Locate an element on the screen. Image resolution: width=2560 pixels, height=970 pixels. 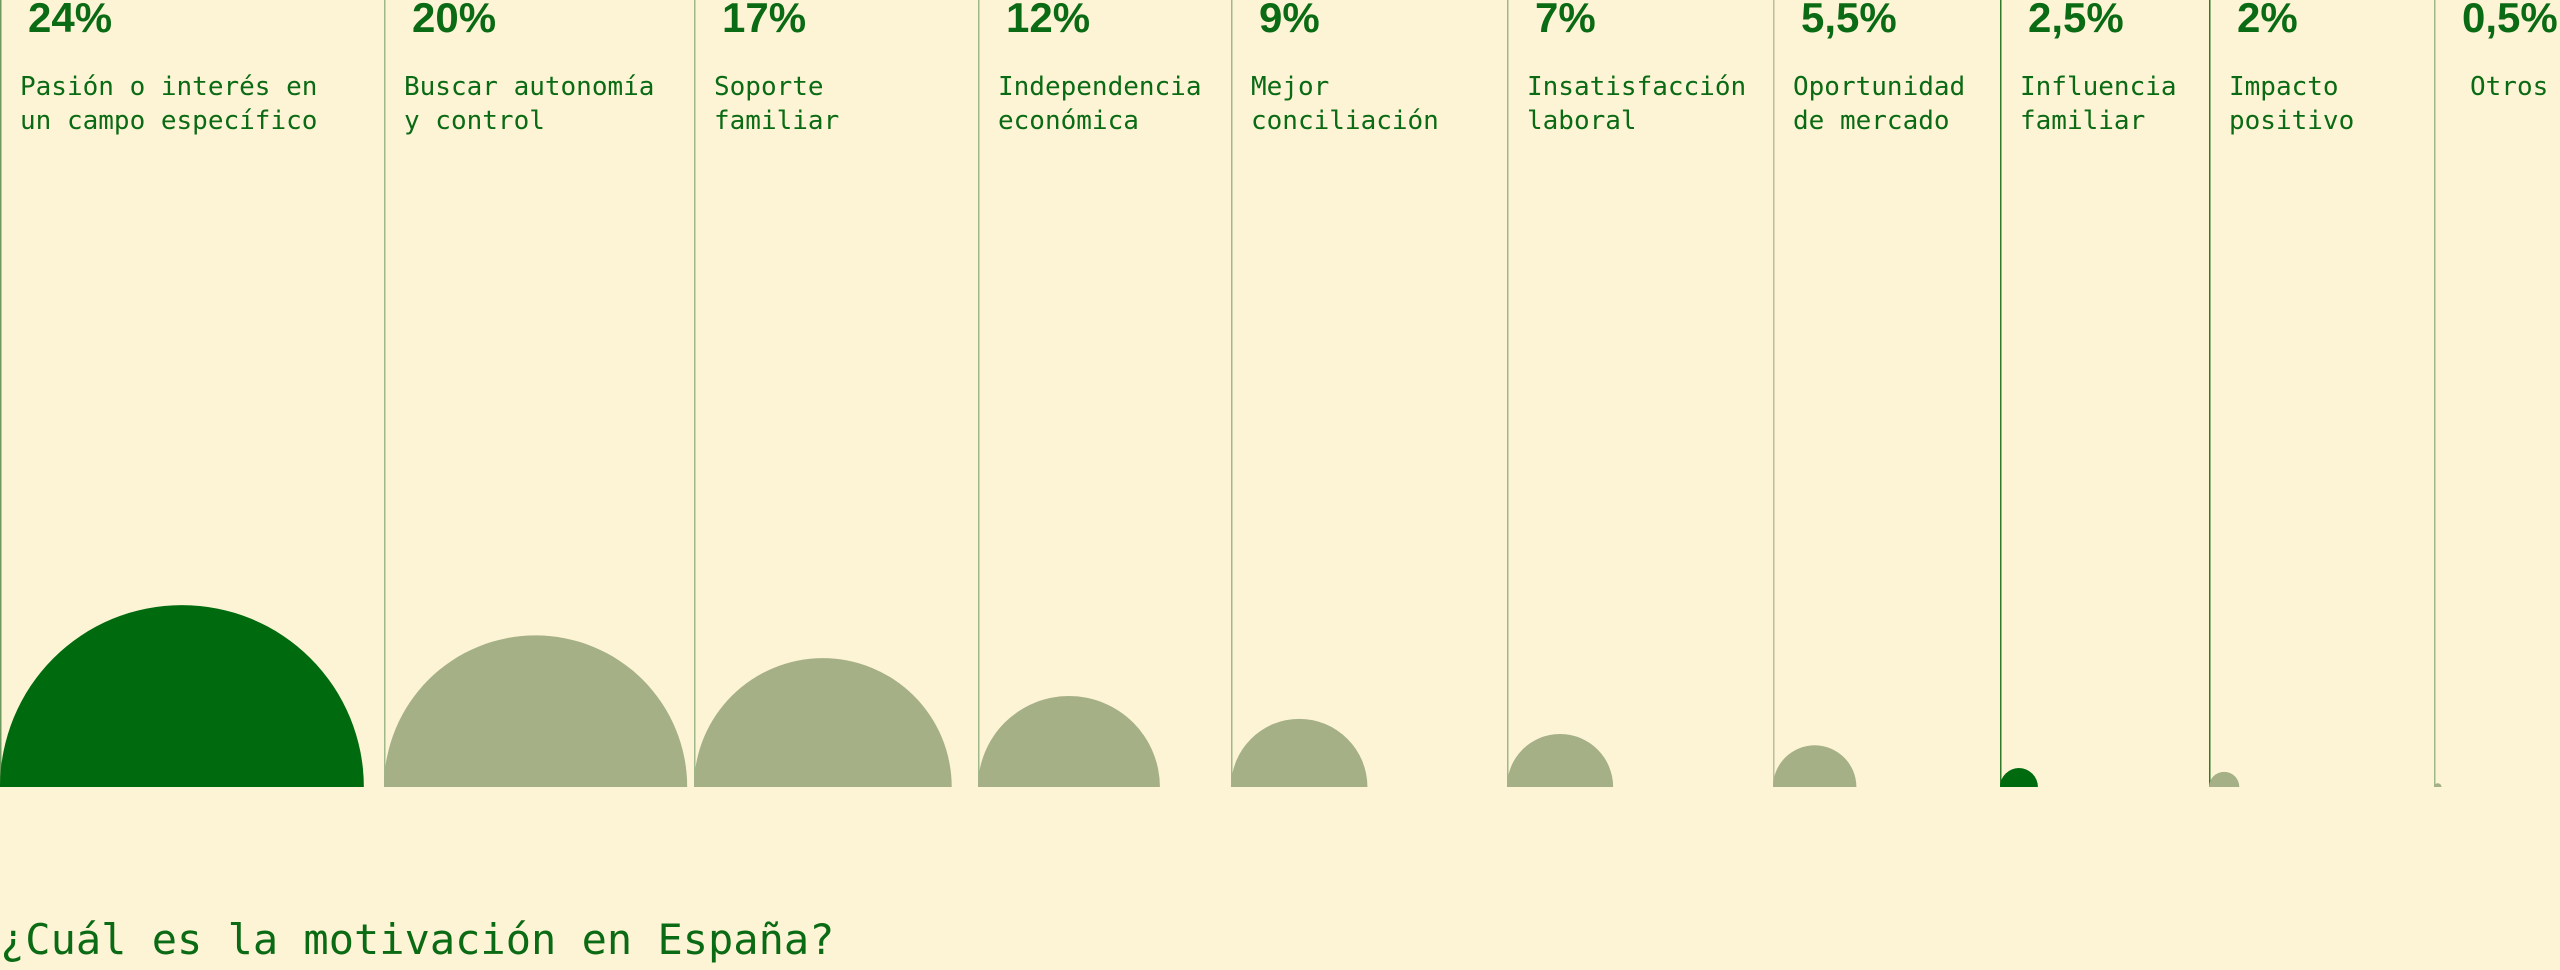
value-label: 2% is located at coordinates (2267, 20).